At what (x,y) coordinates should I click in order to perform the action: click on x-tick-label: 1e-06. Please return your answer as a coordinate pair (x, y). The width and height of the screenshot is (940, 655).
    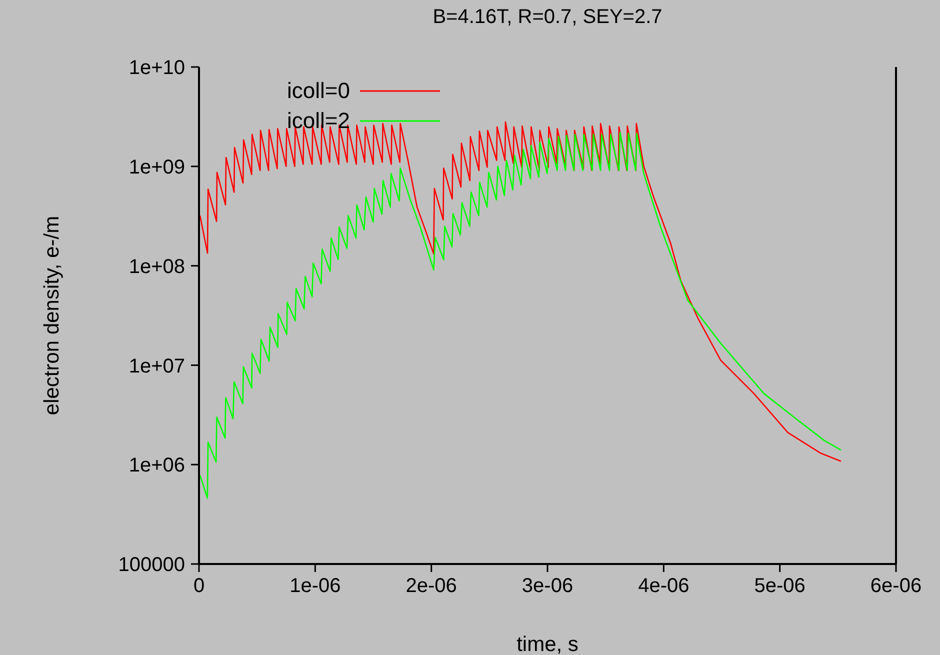
    Looking at the image, I should click on (315, 586).